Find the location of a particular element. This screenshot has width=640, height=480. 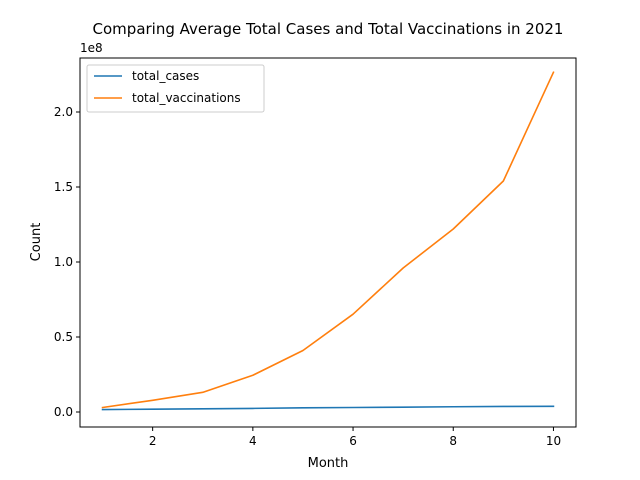

y-axis-label: Count is located at coordinates (36, 242).